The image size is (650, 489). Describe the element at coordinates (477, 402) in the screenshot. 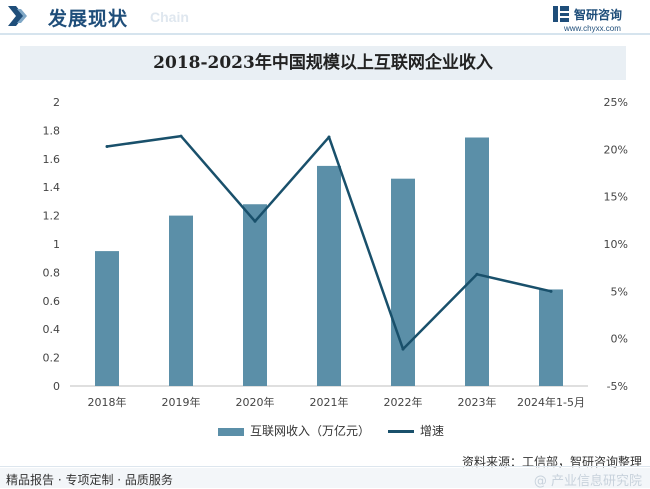

I see `x-tick-label: 2023年` at that location.